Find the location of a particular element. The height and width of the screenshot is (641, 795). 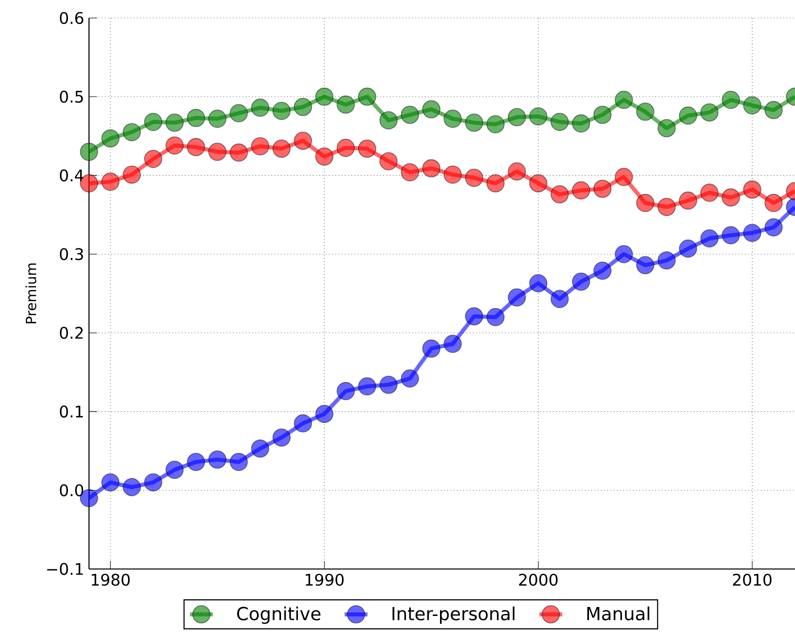

y-axis-title: Premium is located at coordinates (30, 294).